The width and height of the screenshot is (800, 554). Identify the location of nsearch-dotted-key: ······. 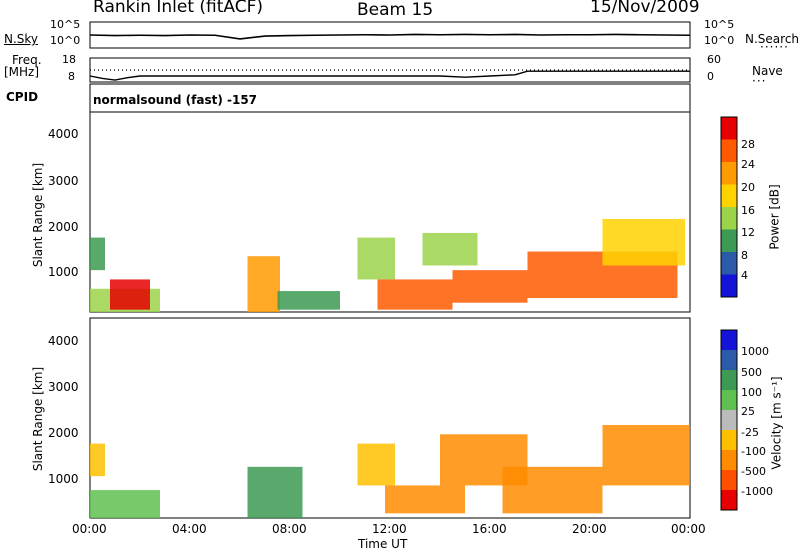
(774, 47).